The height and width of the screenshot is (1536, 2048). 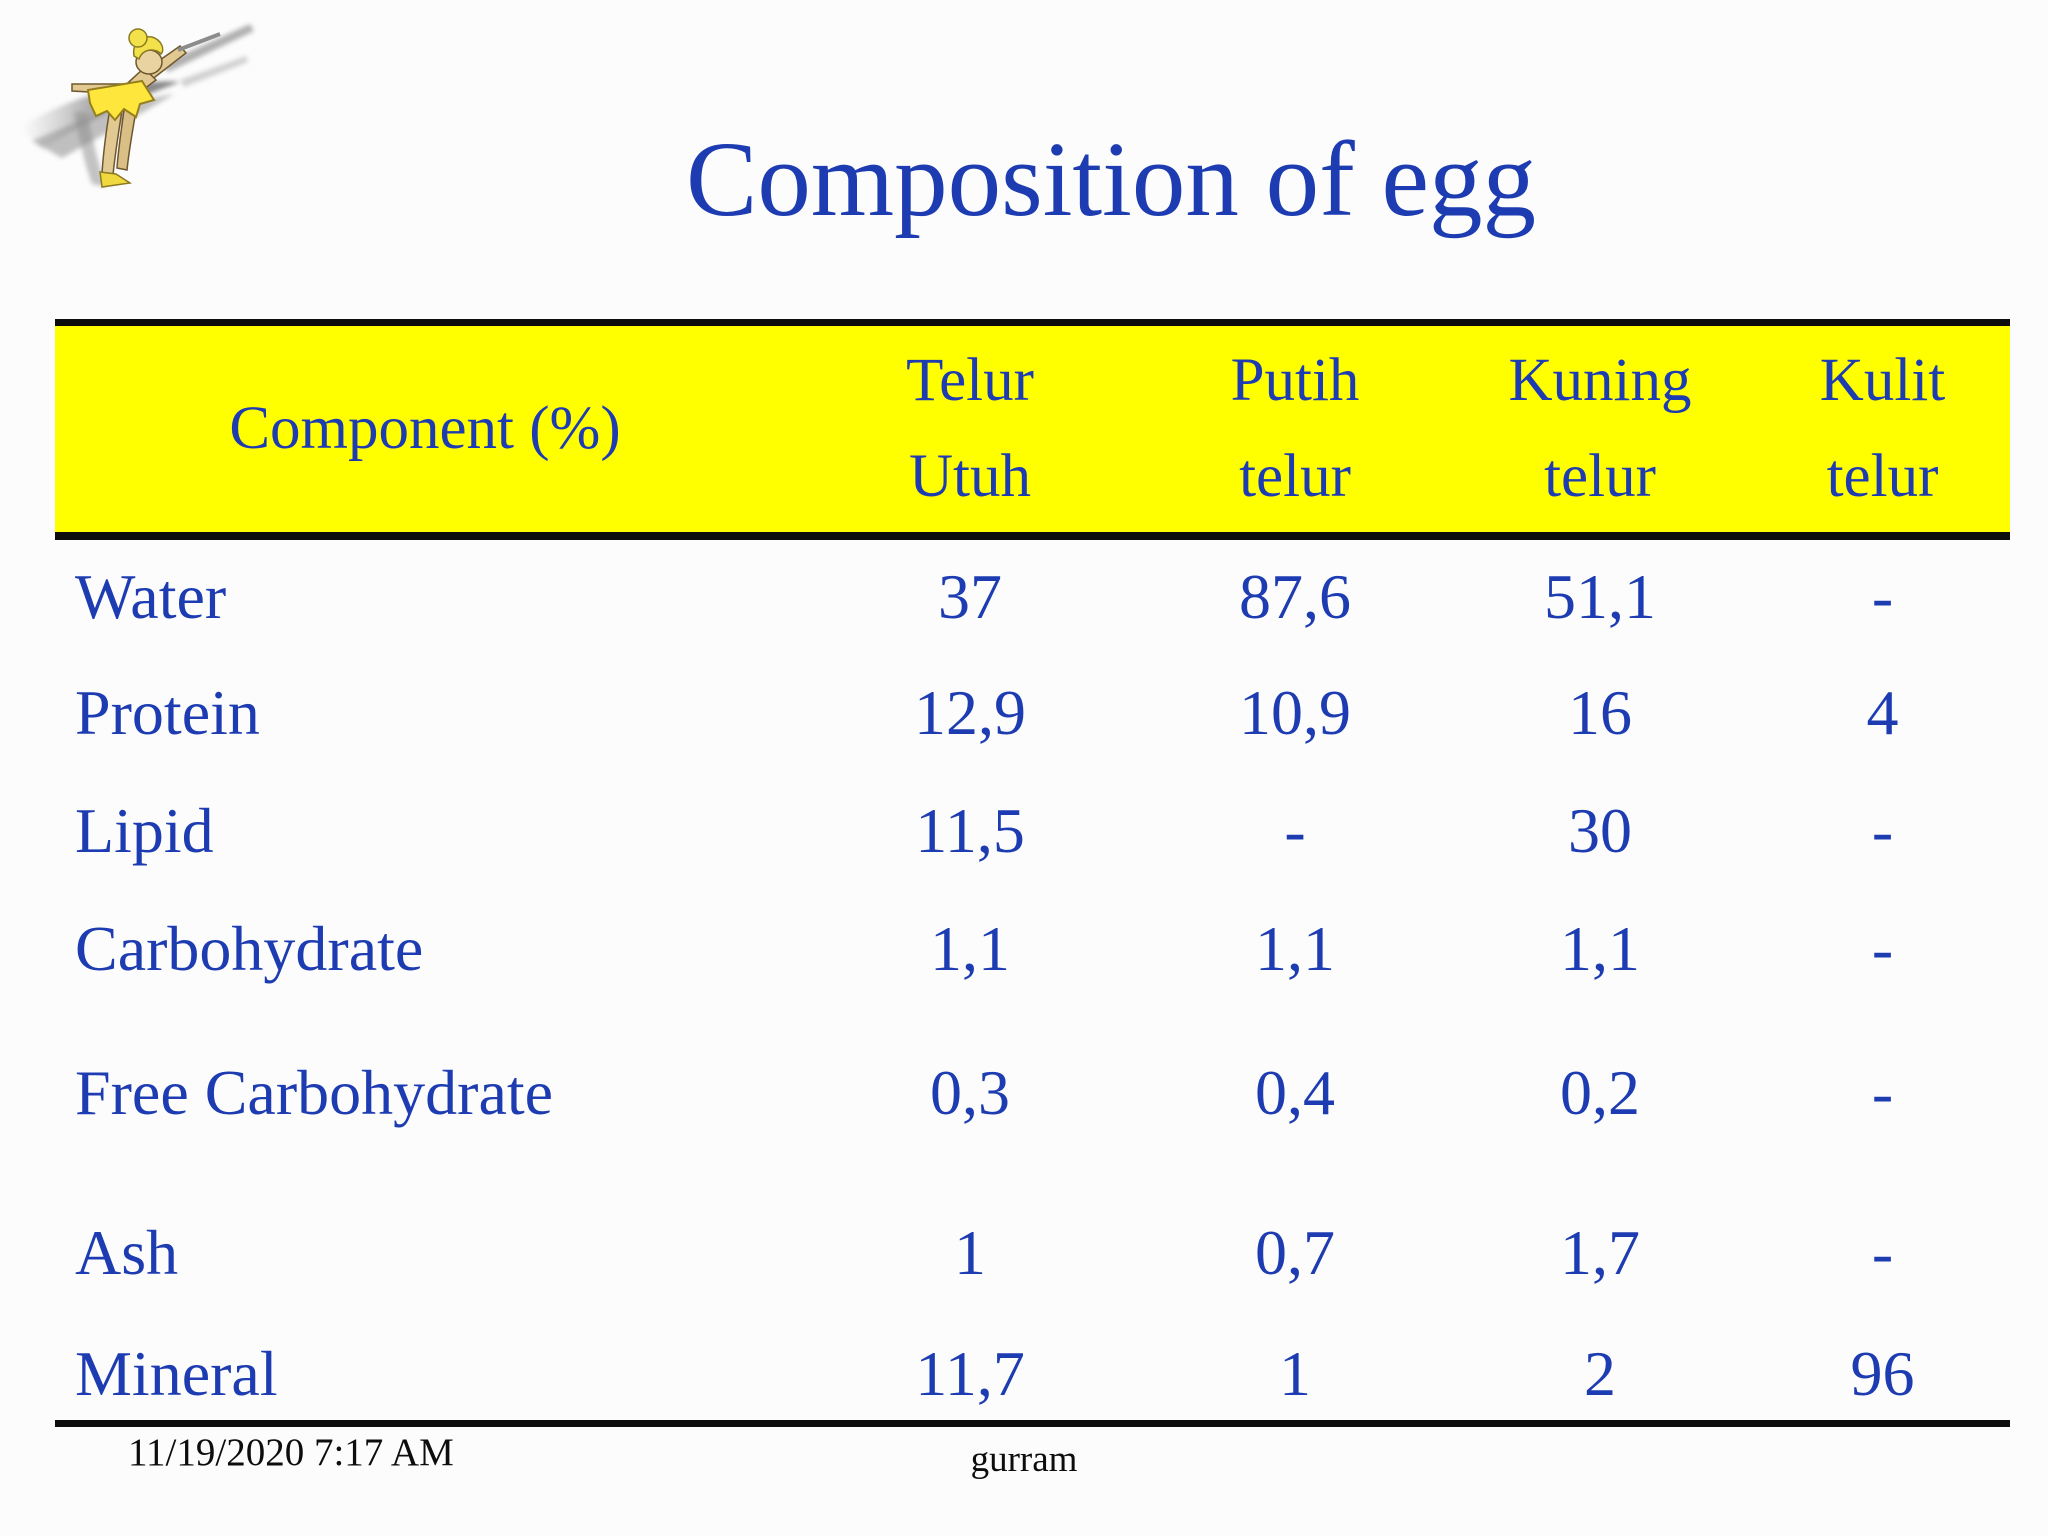 I want to click on table-cell: 51,1, so click(x=1600, y=596).